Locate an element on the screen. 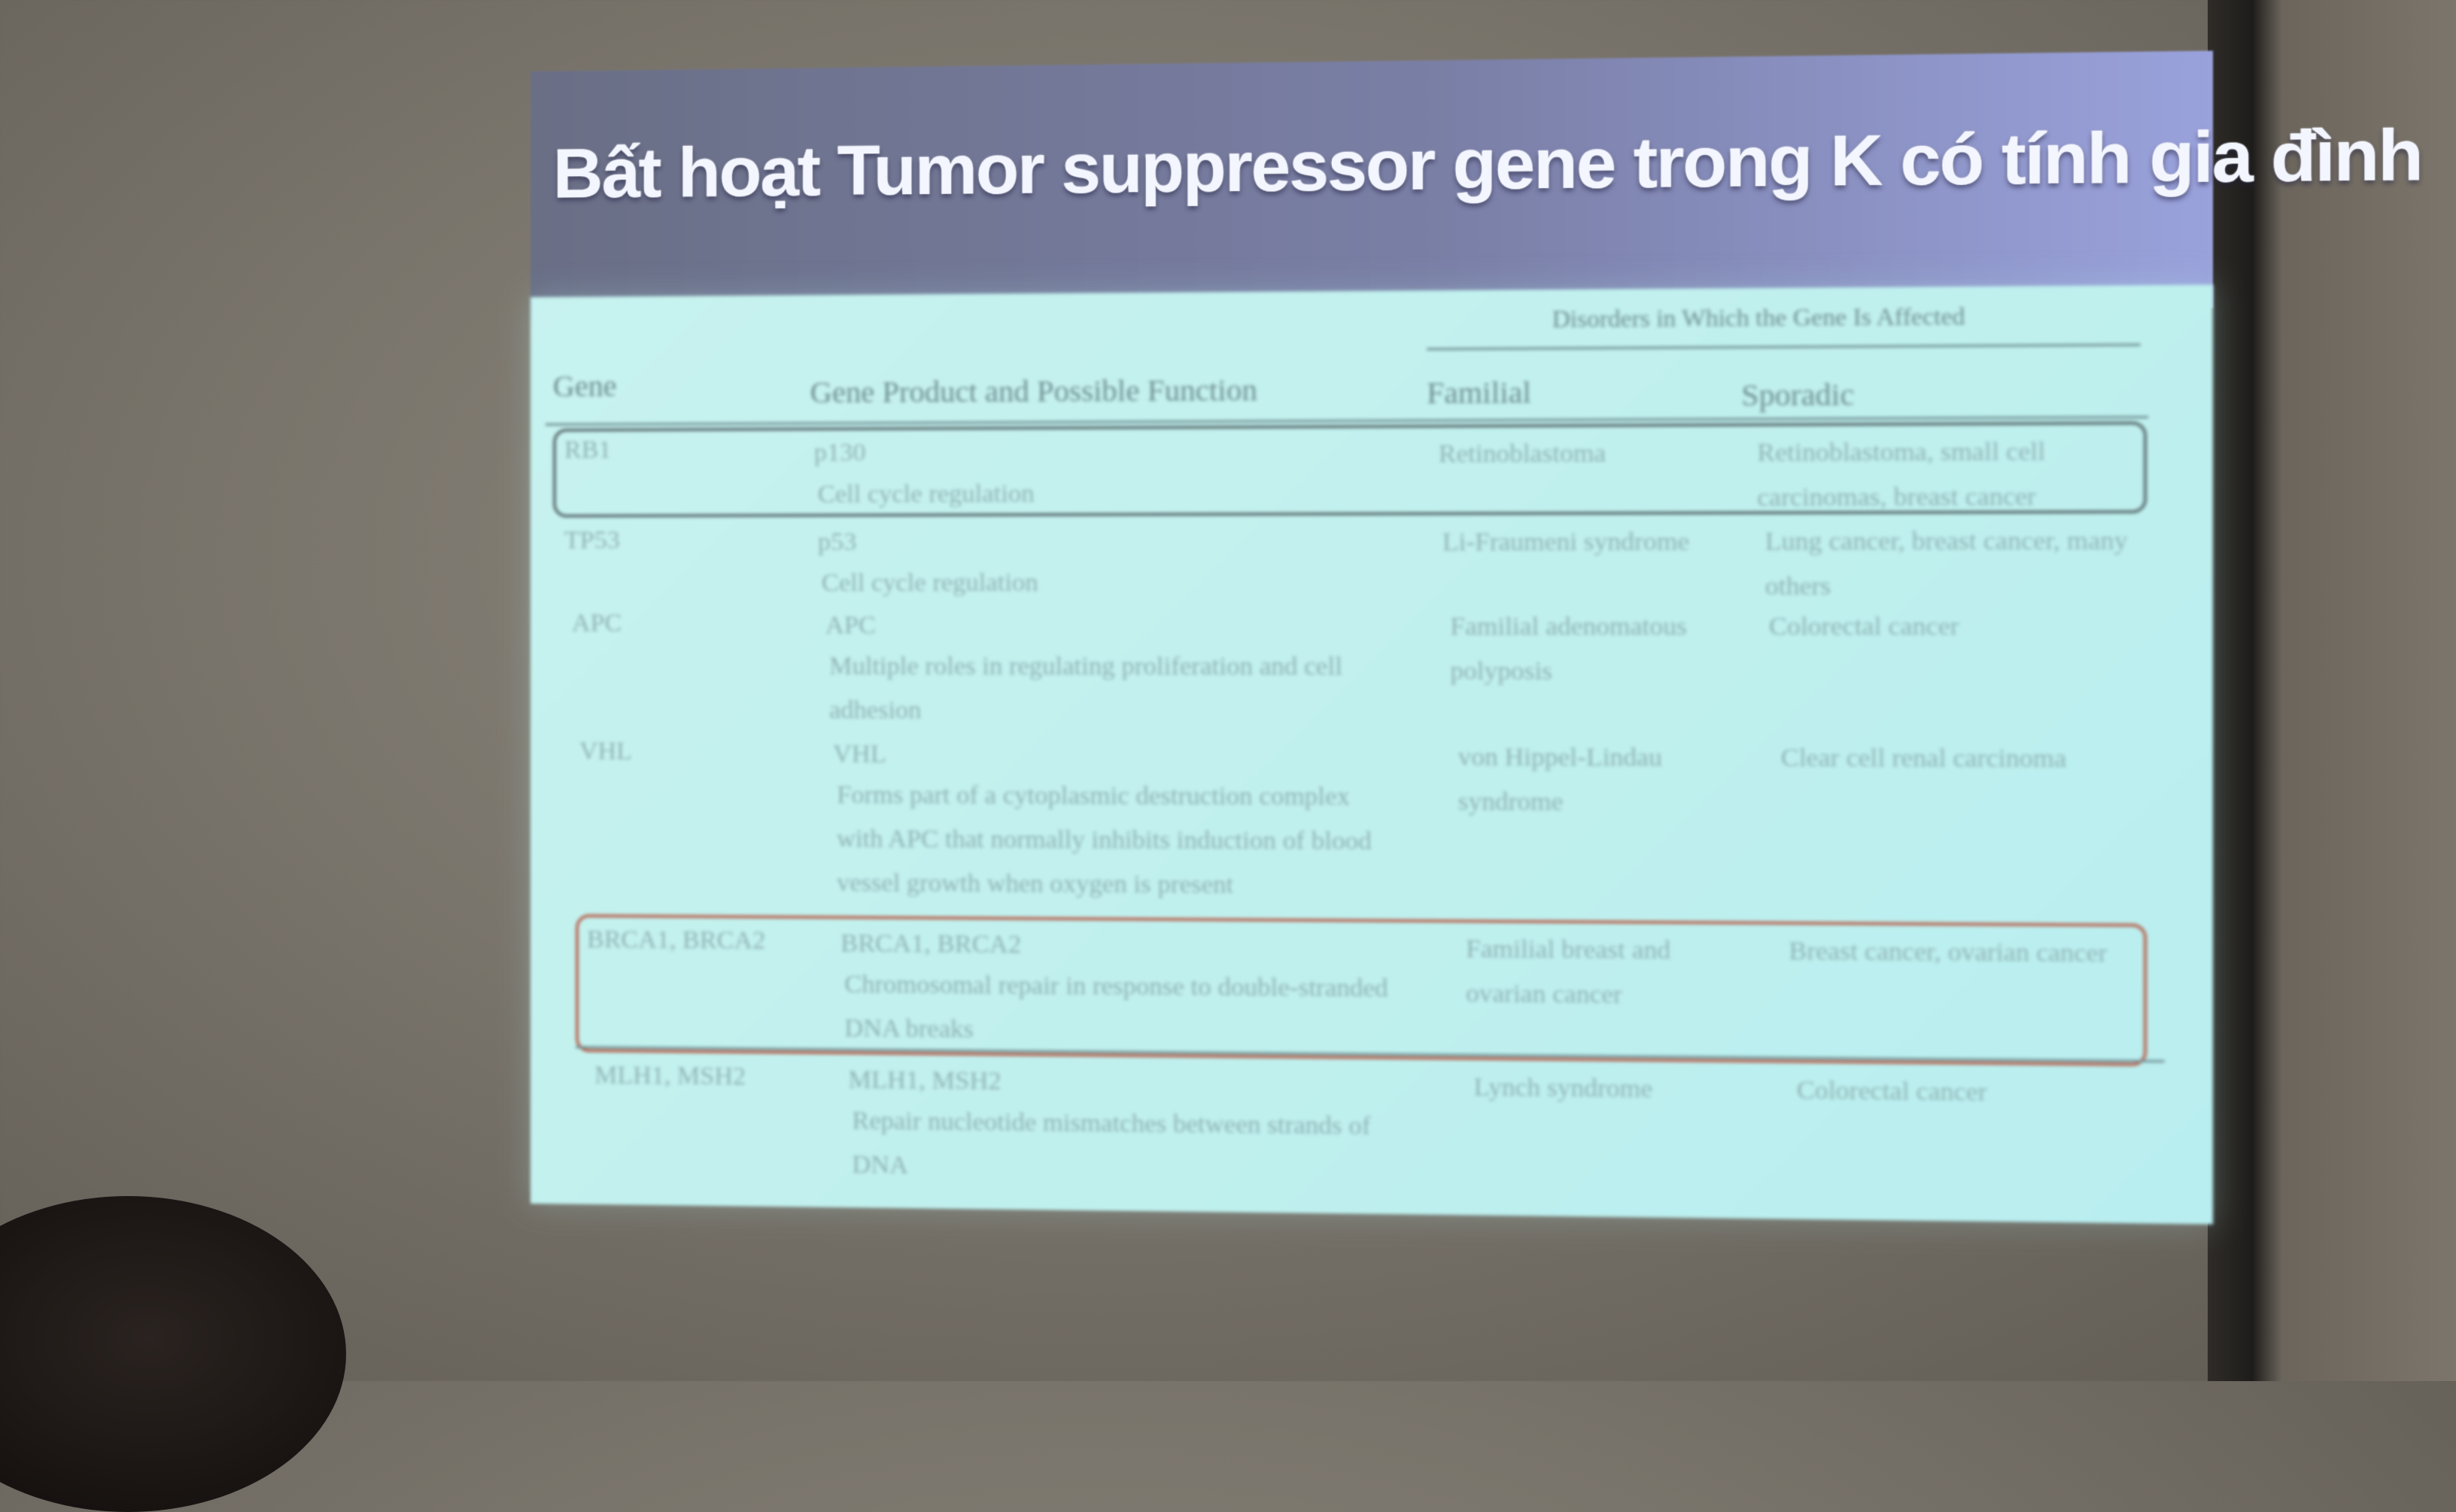 The image size is (2456, 1512). projection-room-wall is located at coordinates (2332, 690).